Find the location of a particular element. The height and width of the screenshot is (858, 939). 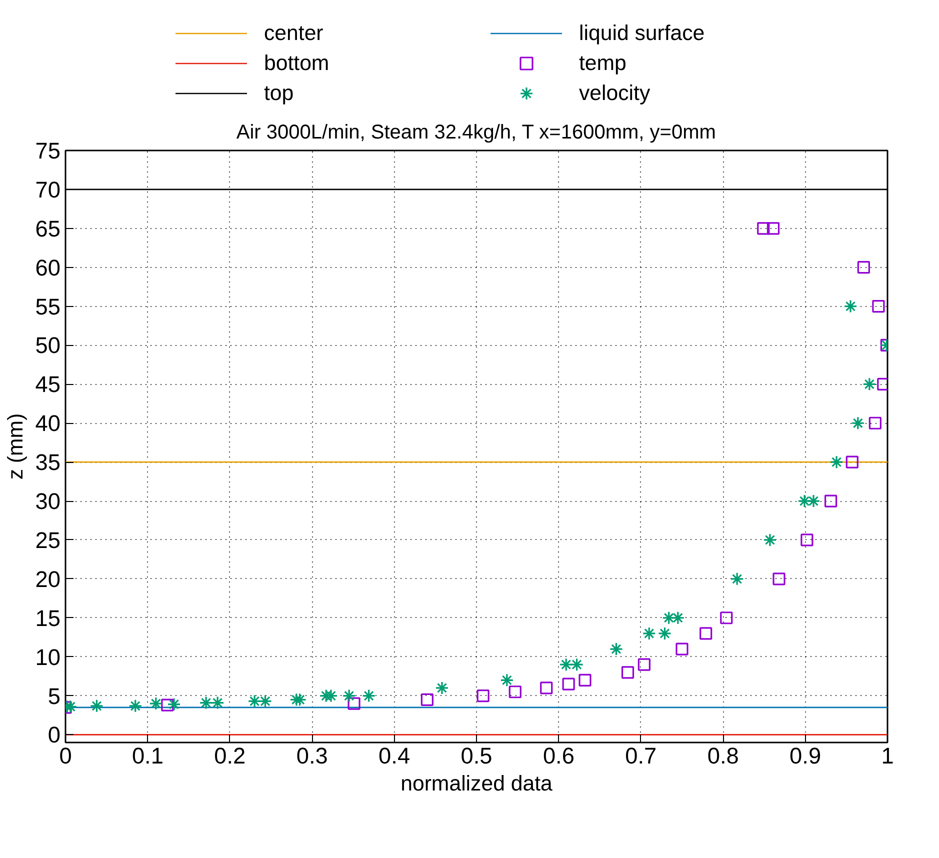

x-tick-label: 0.5 is located at coordinates (476, 755).